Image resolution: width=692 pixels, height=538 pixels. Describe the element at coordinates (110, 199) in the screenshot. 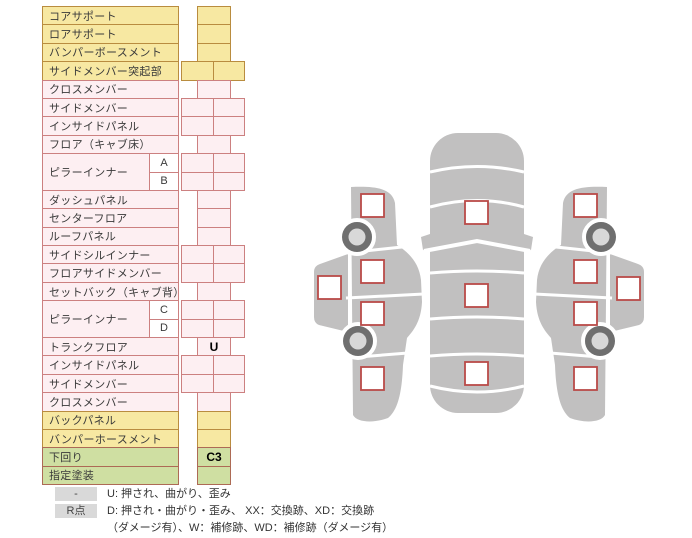

I see `part-label: ダッシュパネル` at that location.